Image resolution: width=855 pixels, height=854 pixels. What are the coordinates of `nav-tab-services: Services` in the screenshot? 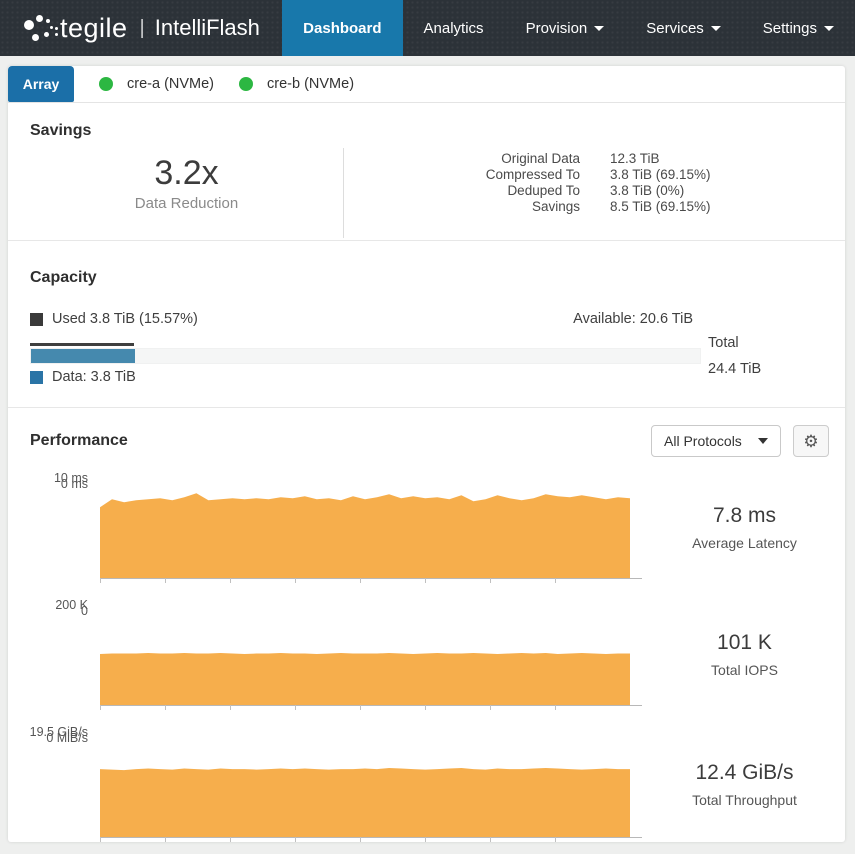 It's located at (683, 28).